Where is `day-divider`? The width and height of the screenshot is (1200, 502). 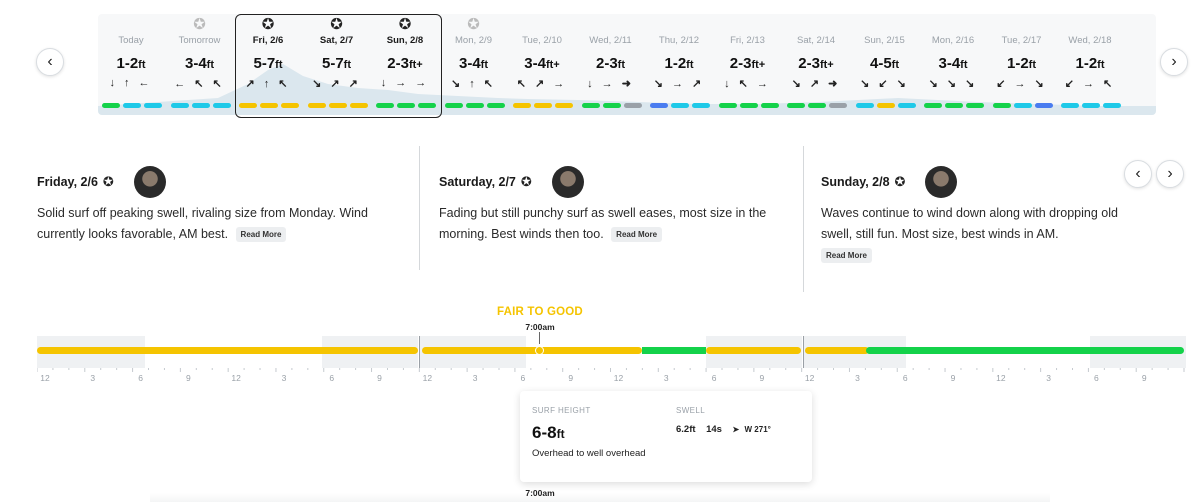
day-divider is located at coordinates (803, 352).